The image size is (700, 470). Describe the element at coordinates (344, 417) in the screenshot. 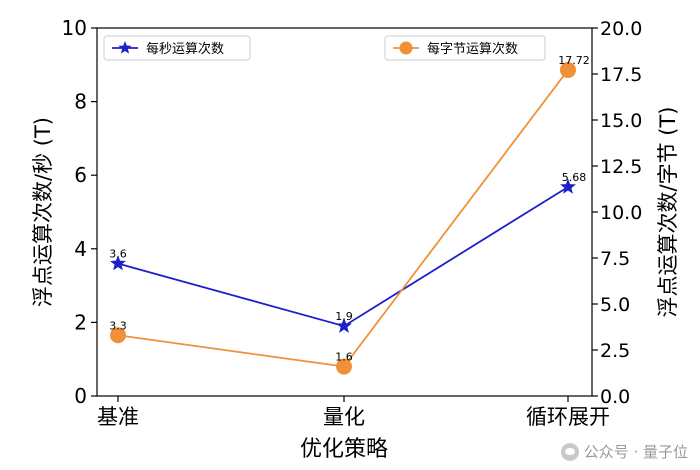

I see `x-tick-label: 量化` at that location.